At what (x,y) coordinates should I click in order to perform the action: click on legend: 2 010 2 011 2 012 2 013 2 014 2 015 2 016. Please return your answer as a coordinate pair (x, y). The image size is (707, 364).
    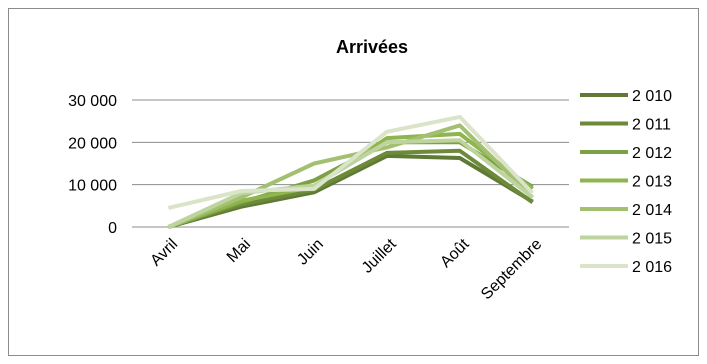
    Looking at the image, I should click on (626, 182).